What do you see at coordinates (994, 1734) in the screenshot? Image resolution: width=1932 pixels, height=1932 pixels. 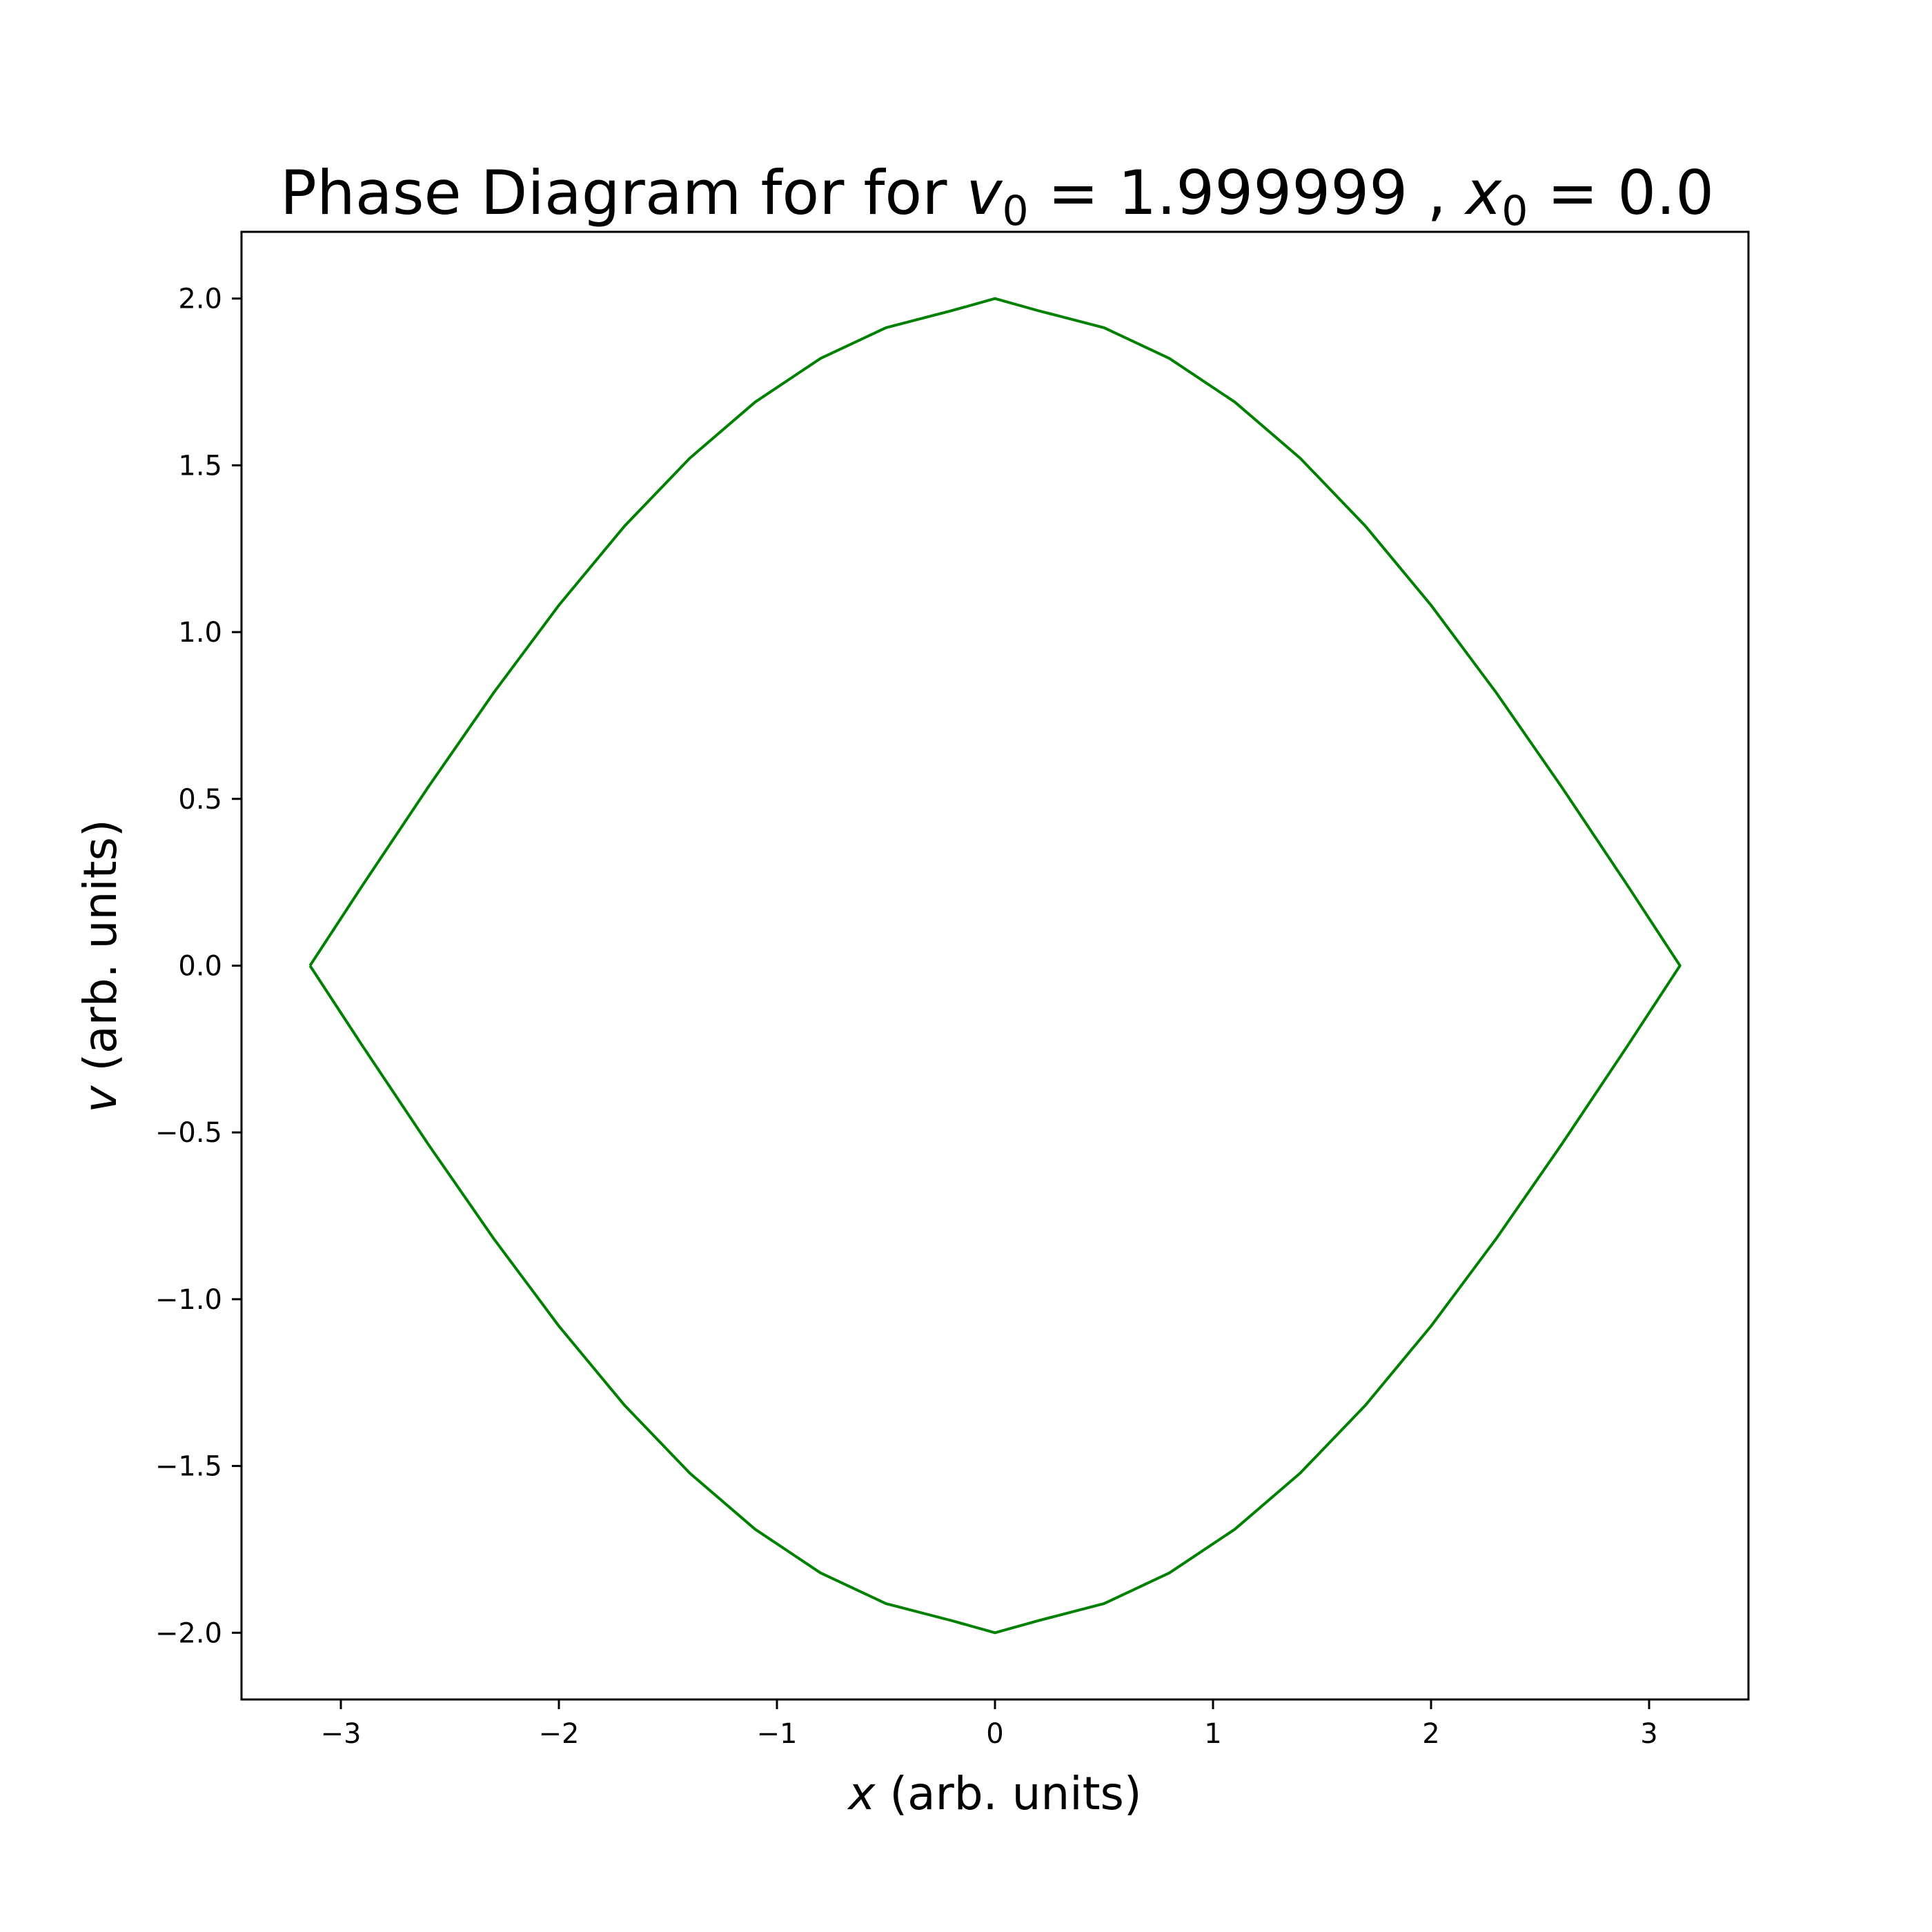 I see `x-tick-label: 0` at bounding box center [994, 1734].